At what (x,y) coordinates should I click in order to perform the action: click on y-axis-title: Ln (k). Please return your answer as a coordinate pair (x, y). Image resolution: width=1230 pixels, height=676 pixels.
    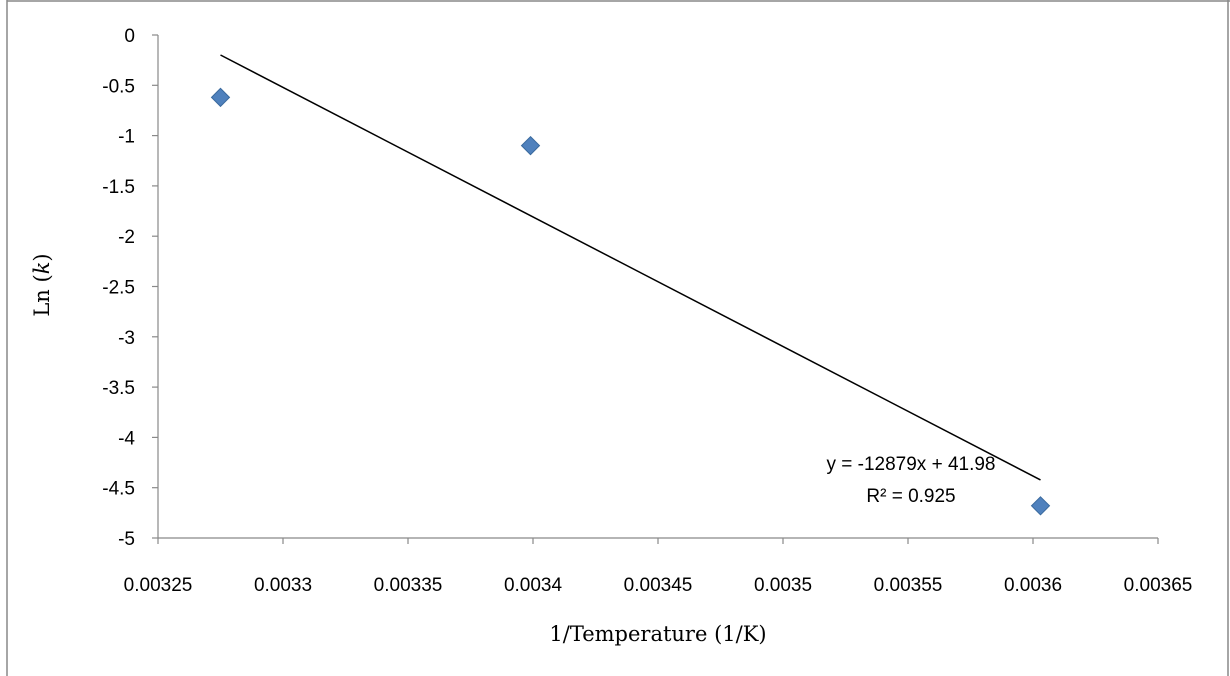
    Looking at the image, I should click on (42, 284).